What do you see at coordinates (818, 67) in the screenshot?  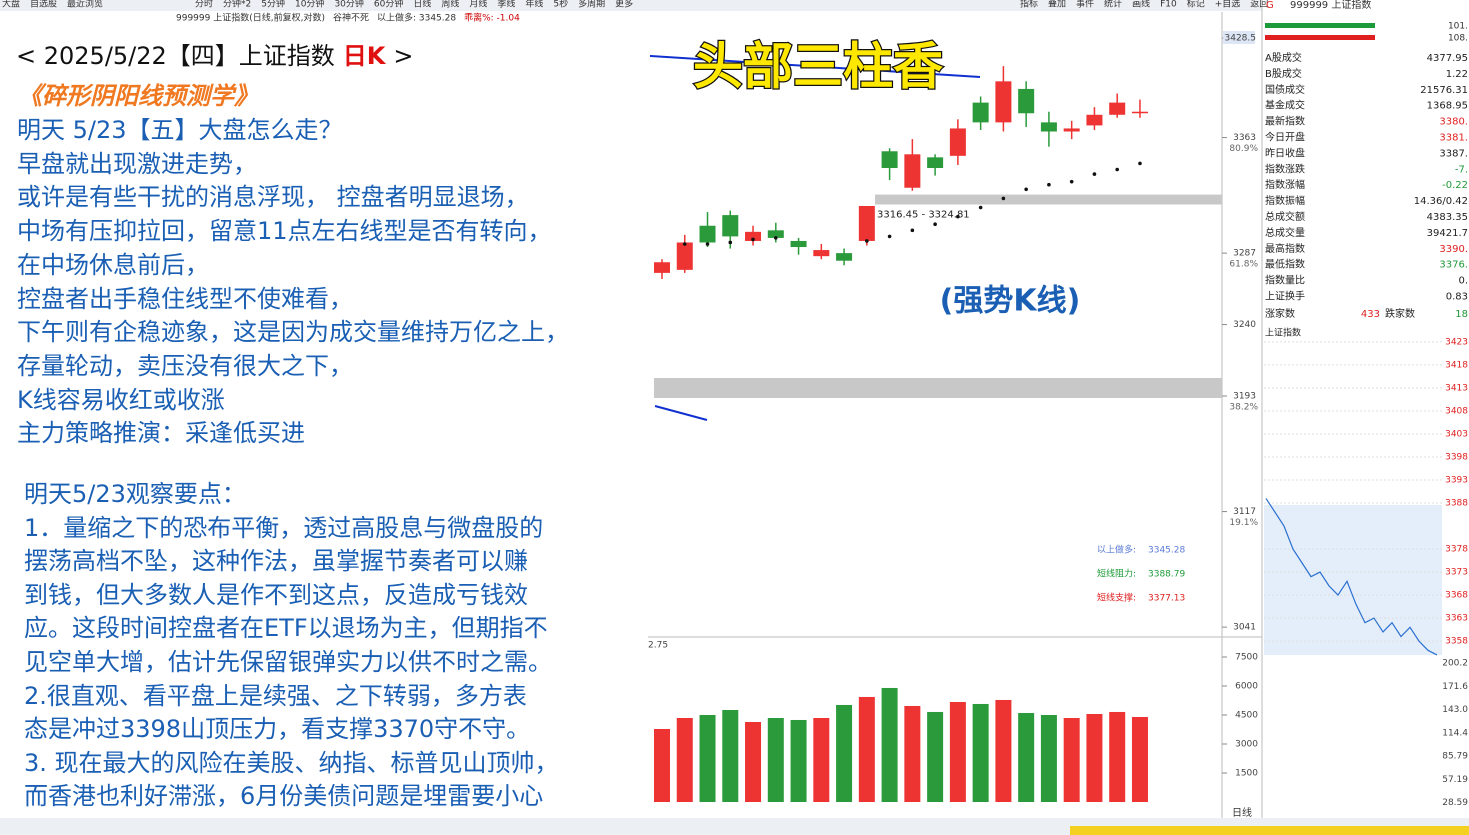 I see `overlay-title: 头部三柱香` at bounding box center [818, 67].